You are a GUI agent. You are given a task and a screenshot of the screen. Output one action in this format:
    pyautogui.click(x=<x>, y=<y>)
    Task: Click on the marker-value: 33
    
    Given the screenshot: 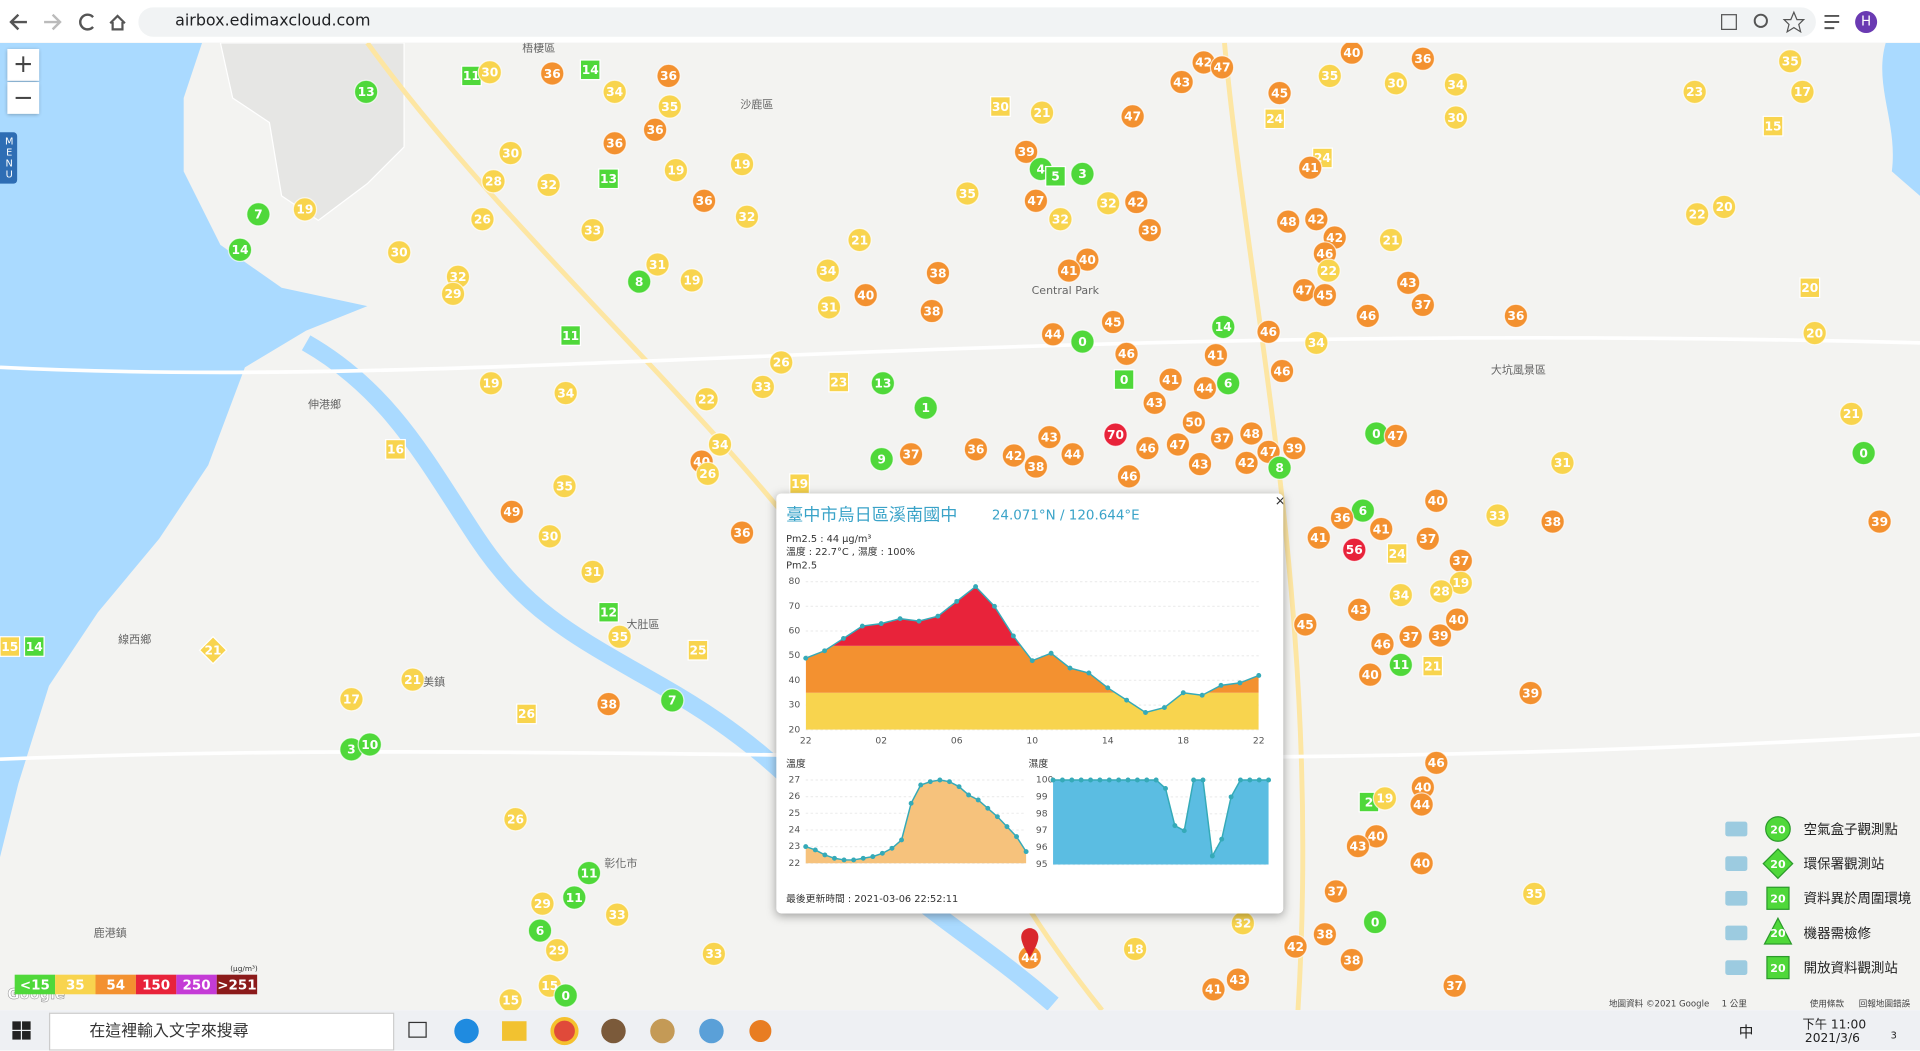 What is the action you would take?
    pyautogui.click(x=1497, y=516)
    